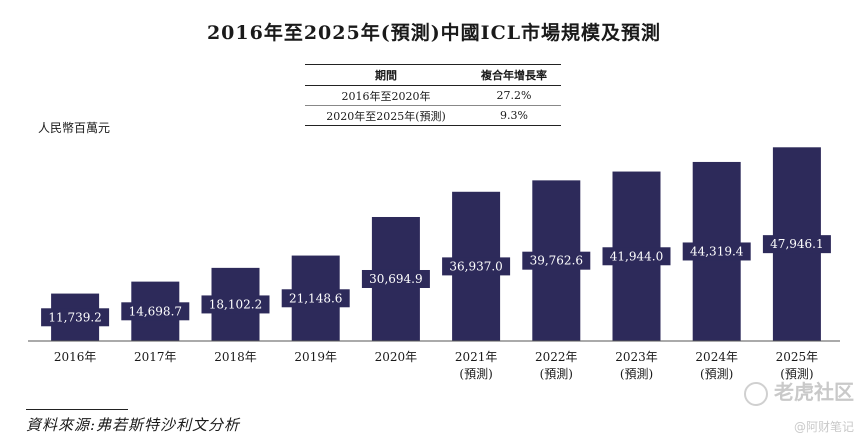 The image size is (868, 442). Describe the element at coordinates (476, 357) in the screenshot. I see `x-tick-label: 2021年` at that location.